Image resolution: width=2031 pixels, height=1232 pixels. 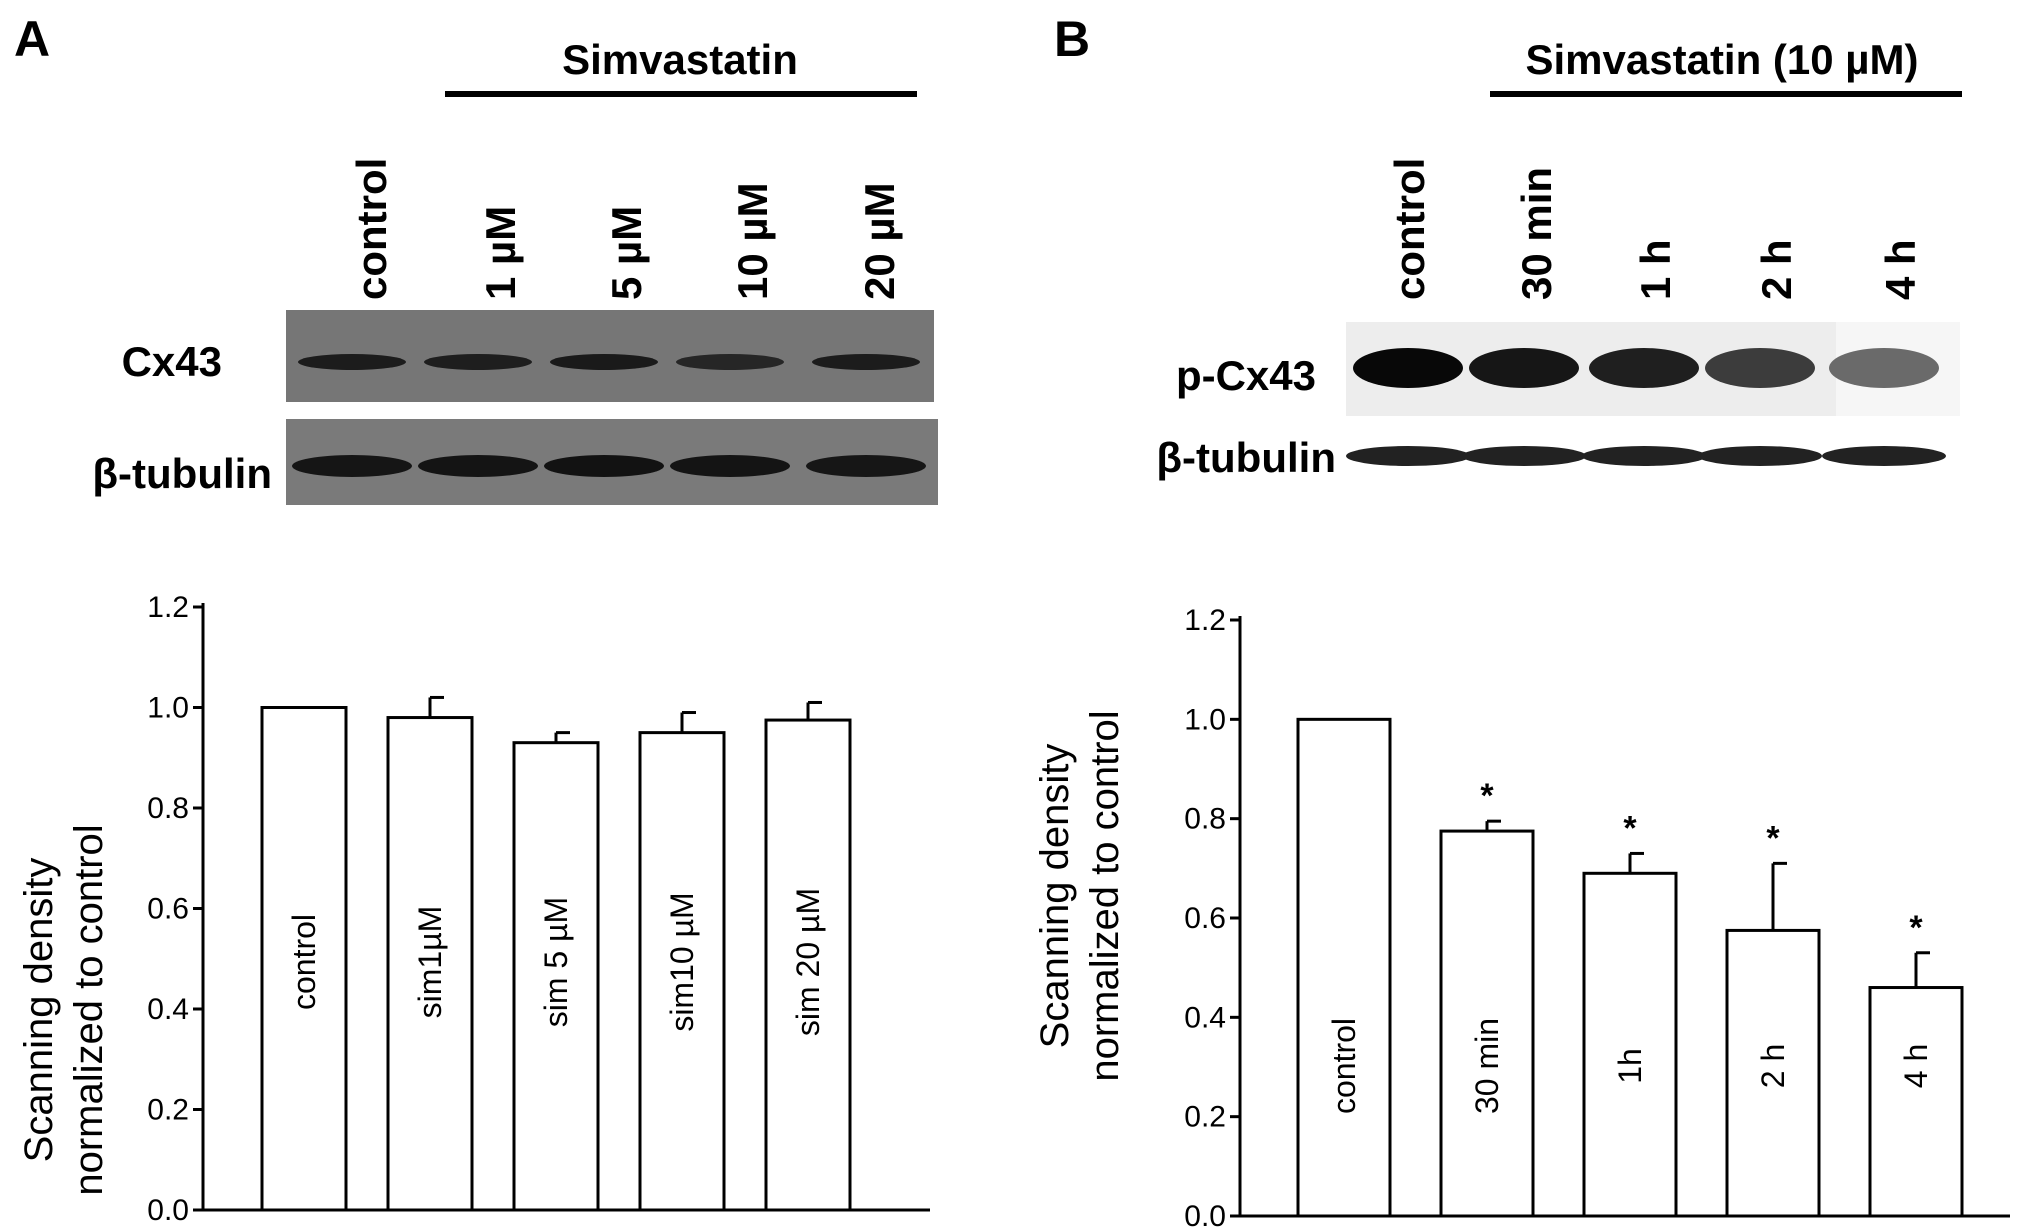 I want to click on bar-label: 1h, so click(x=1630, y=1066).